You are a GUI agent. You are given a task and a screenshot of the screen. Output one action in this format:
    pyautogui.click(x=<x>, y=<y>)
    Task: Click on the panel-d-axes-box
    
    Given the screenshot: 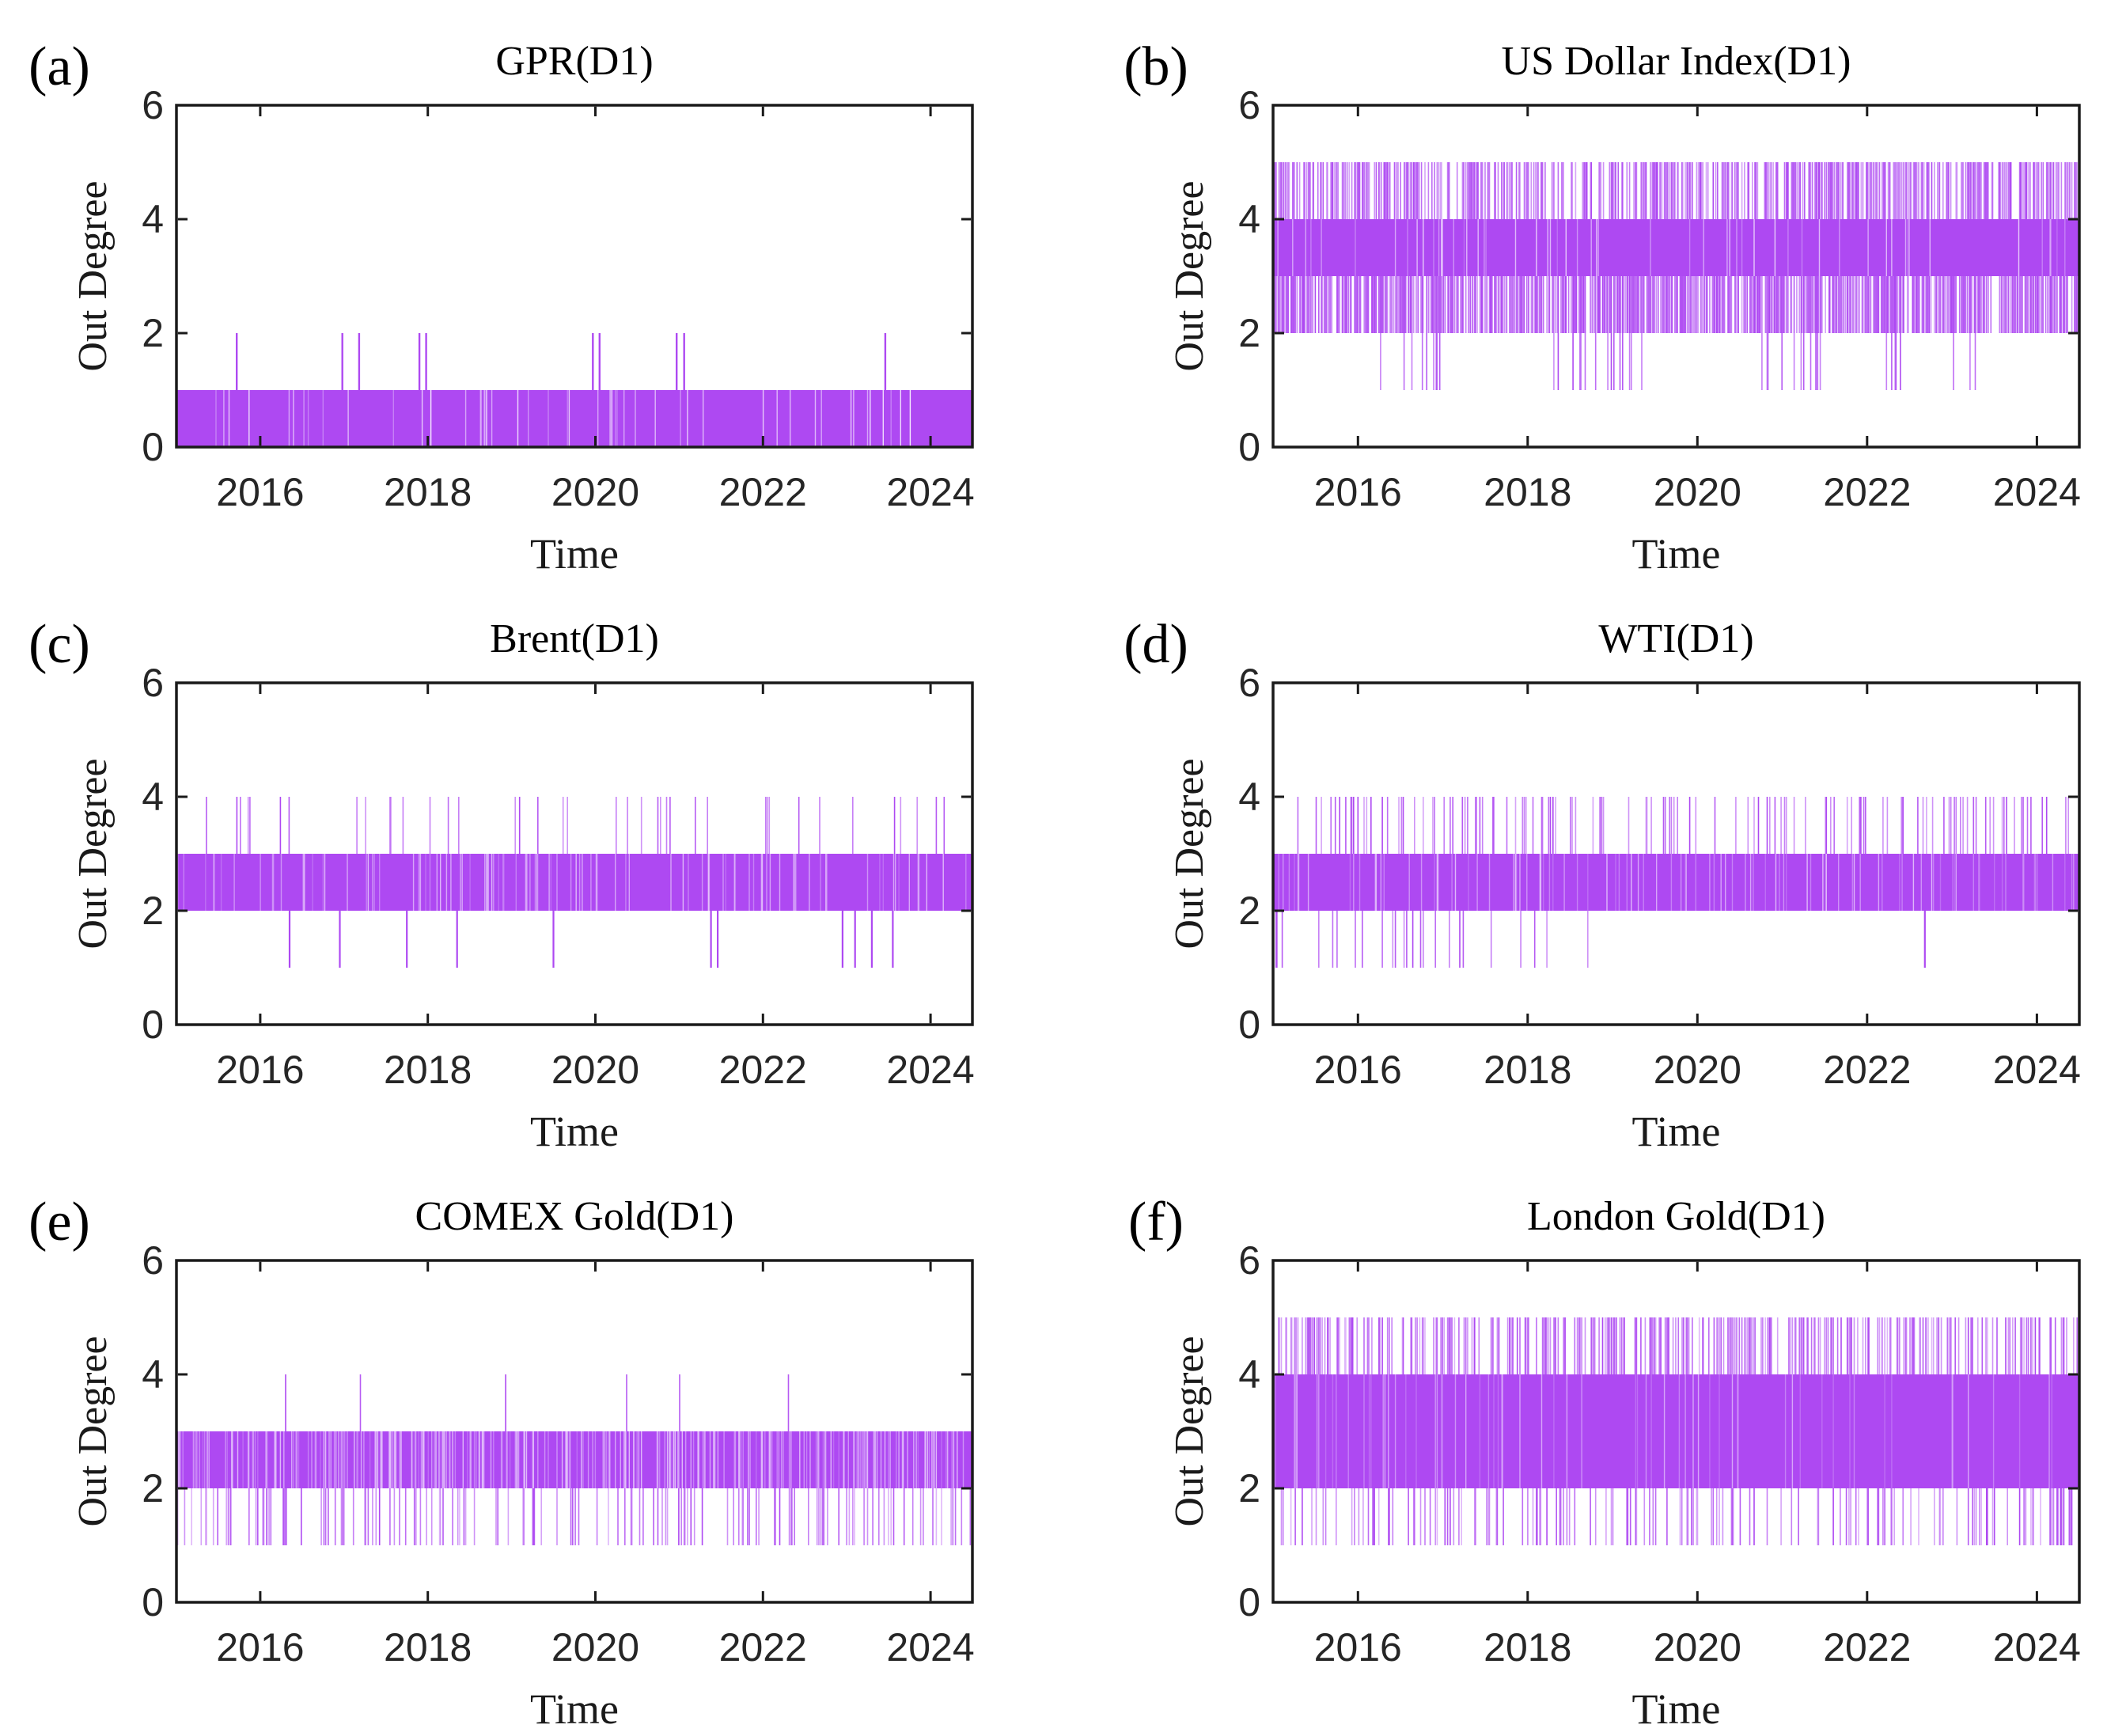 What is the action you would take?
    pyautogui.click(x=1676, y=853)
    